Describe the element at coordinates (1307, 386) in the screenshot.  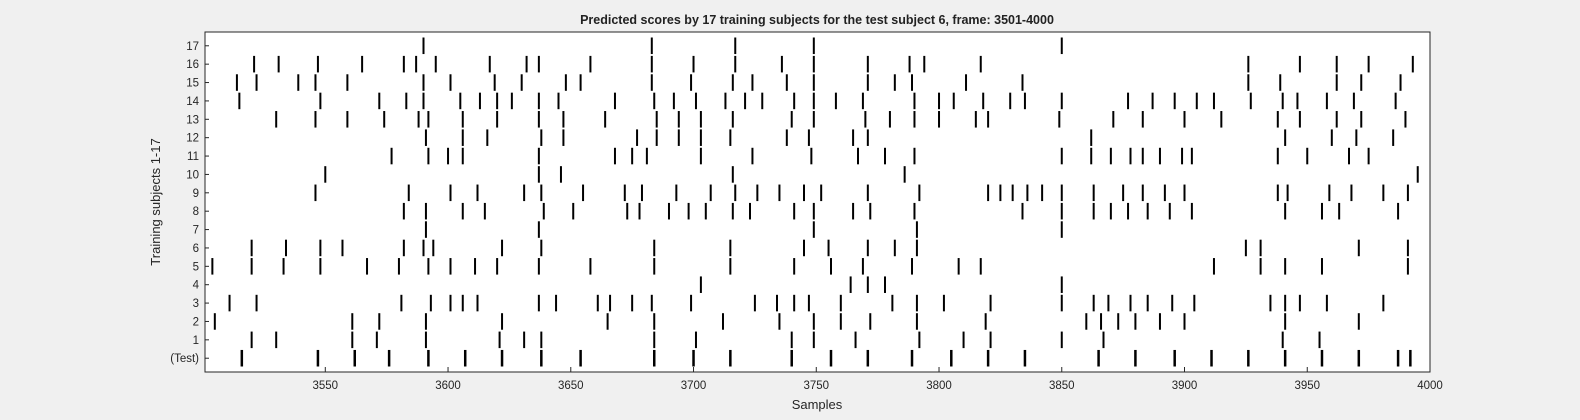
I see `x-tick-label: 3950` at that location.